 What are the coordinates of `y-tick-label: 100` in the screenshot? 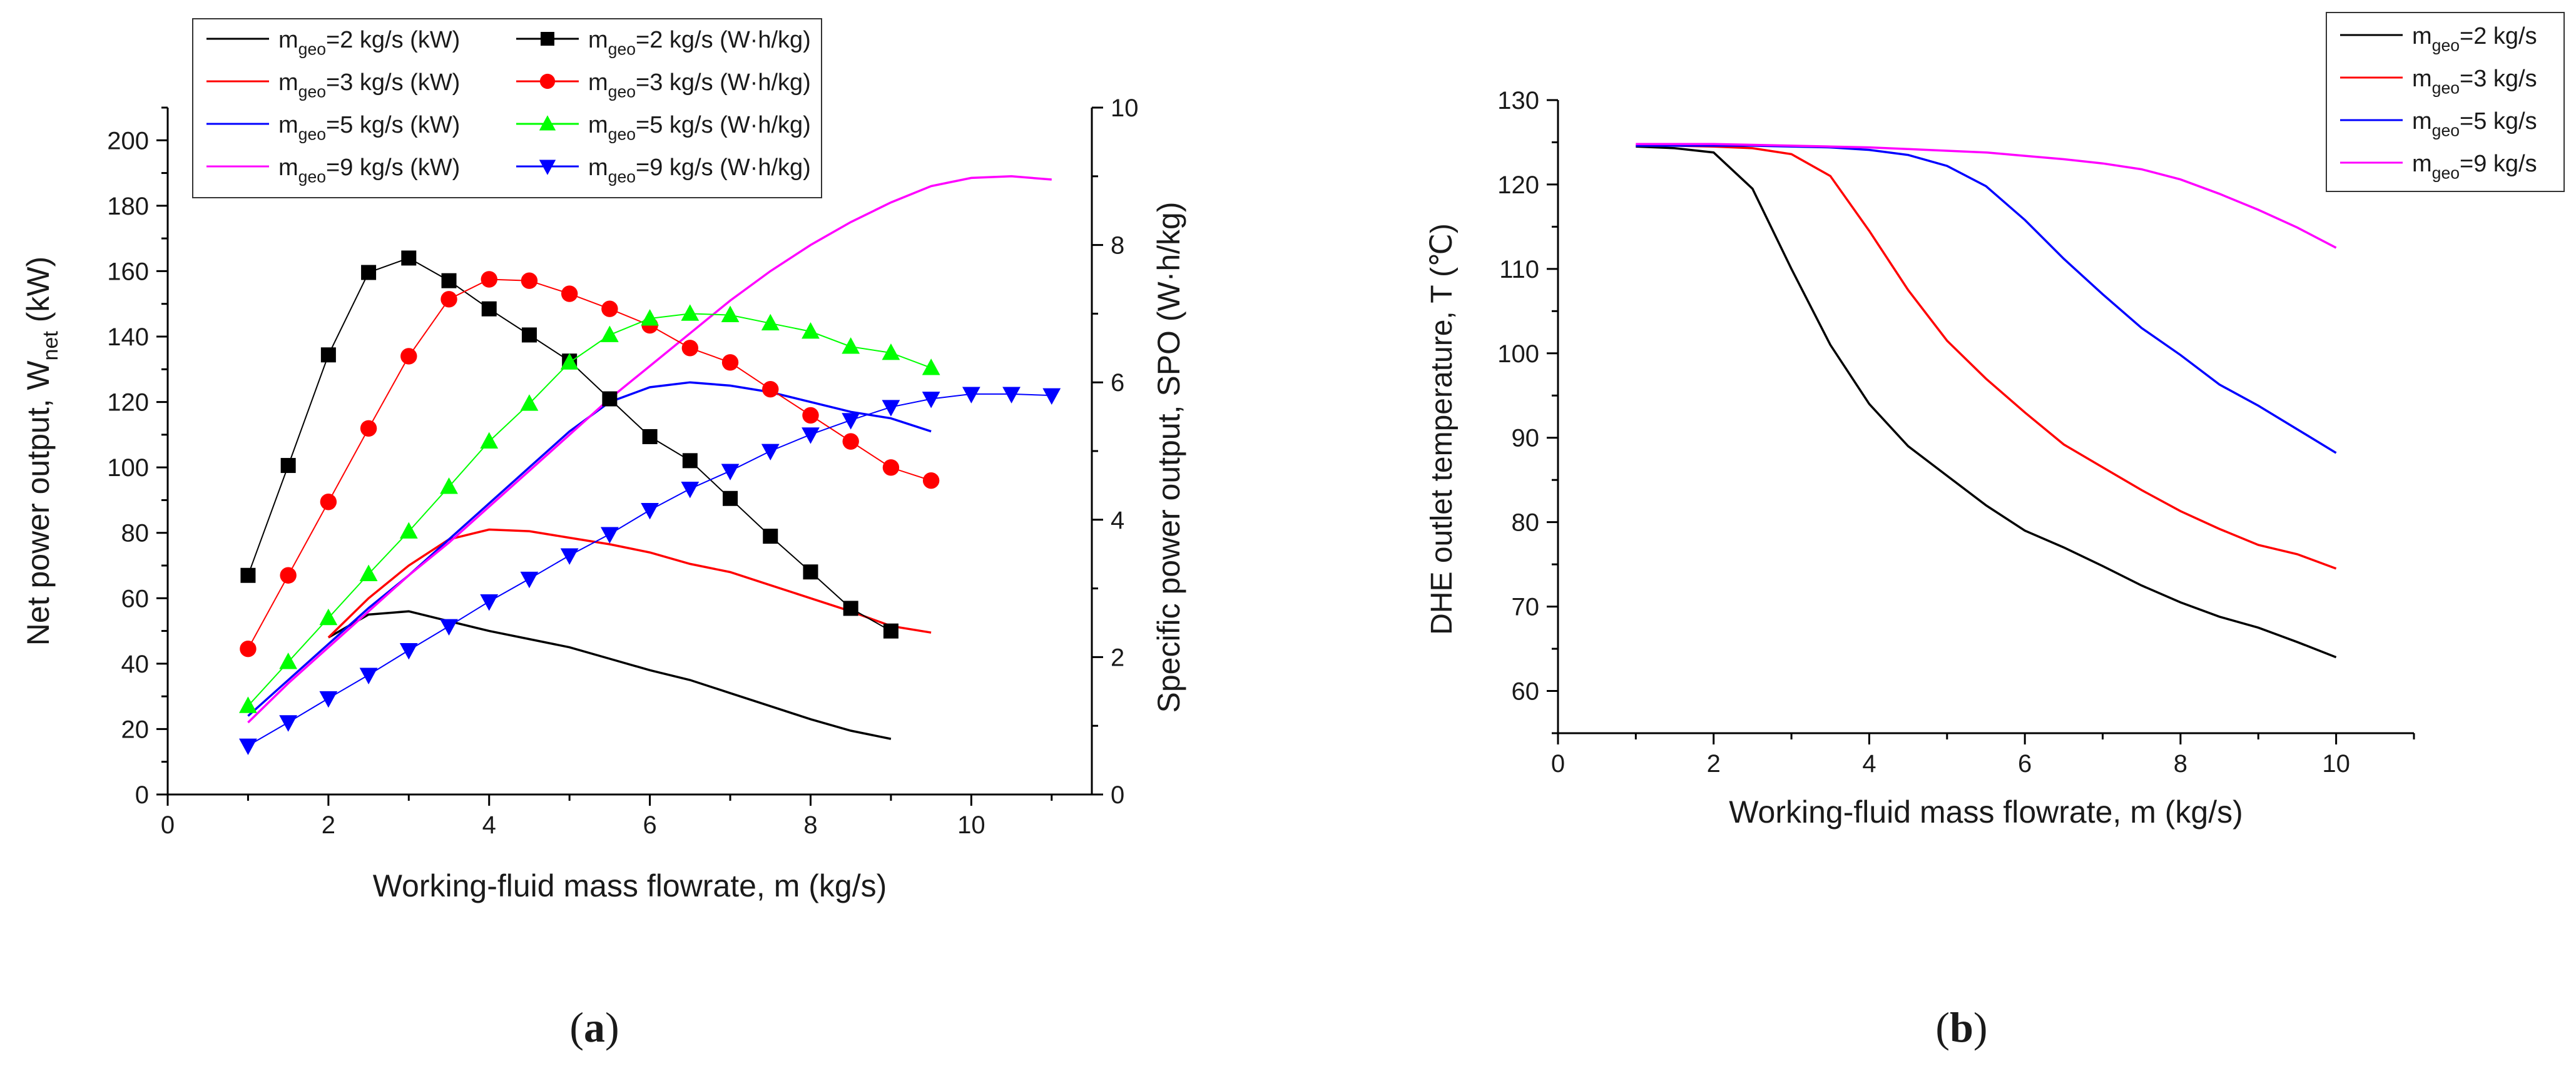 It's located at (128, 468).